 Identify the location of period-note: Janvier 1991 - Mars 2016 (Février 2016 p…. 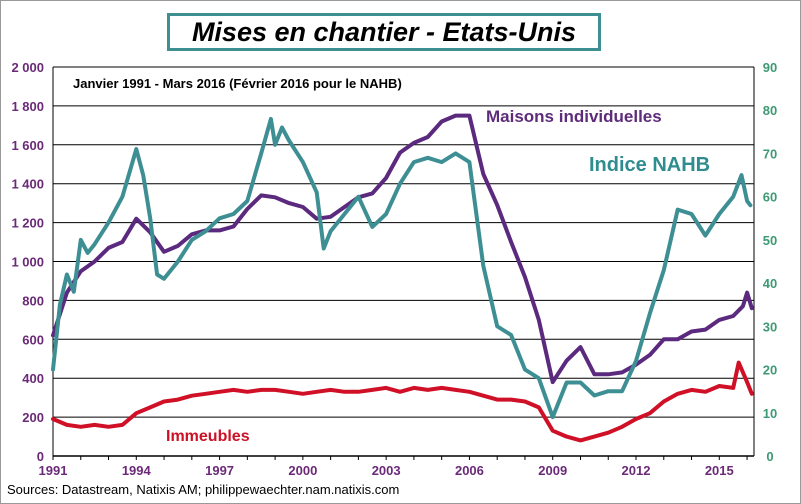
(237, 83).